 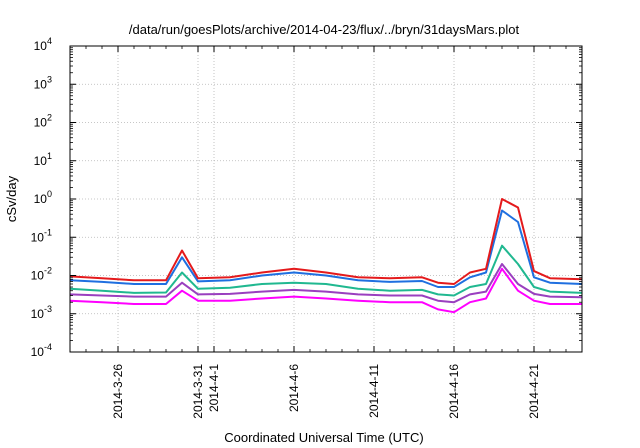 I want to click on x-tick-label: 2014-4-21, so click(x=534, y=391).